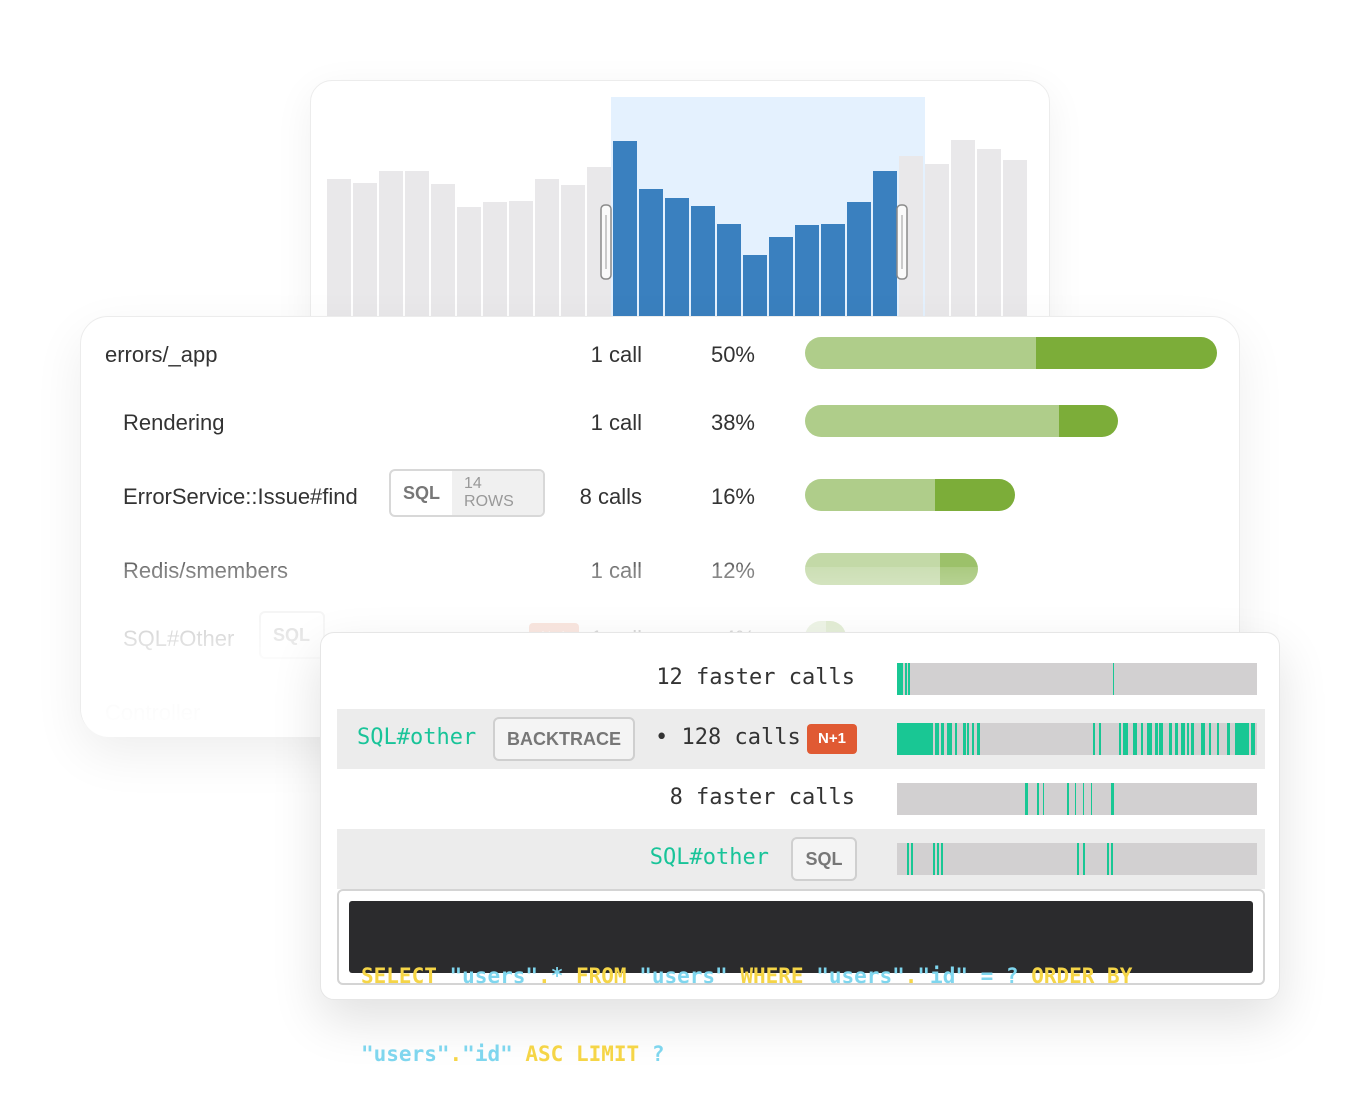  Describe the element at coordinates (1077, 859) in the screenshot. I see `call-timeline` at that location.